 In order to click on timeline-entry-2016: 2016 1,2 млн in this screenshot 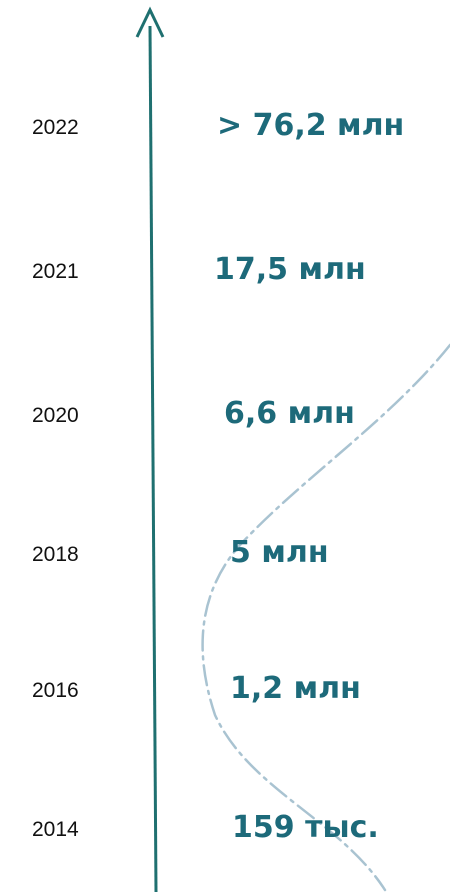, I will do `click(225, 691)`.